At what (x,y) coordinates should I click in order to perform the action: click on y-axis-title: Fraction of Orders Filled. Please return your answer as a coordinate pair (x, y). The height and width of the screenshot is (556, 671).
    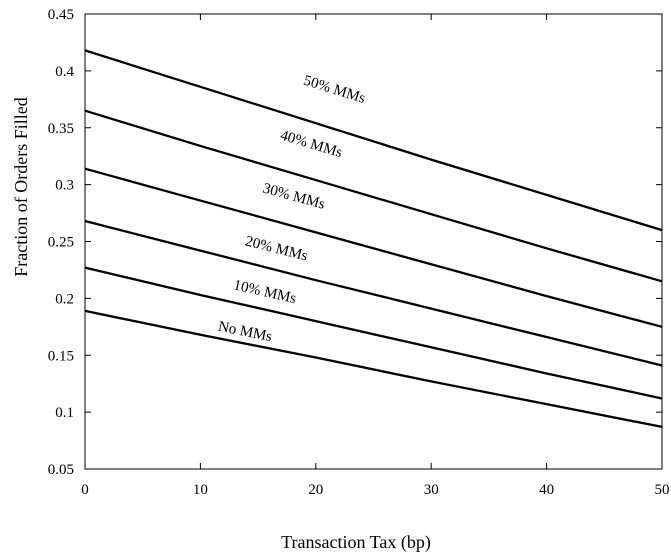
    Looking at the image, I should click on (21, 186).